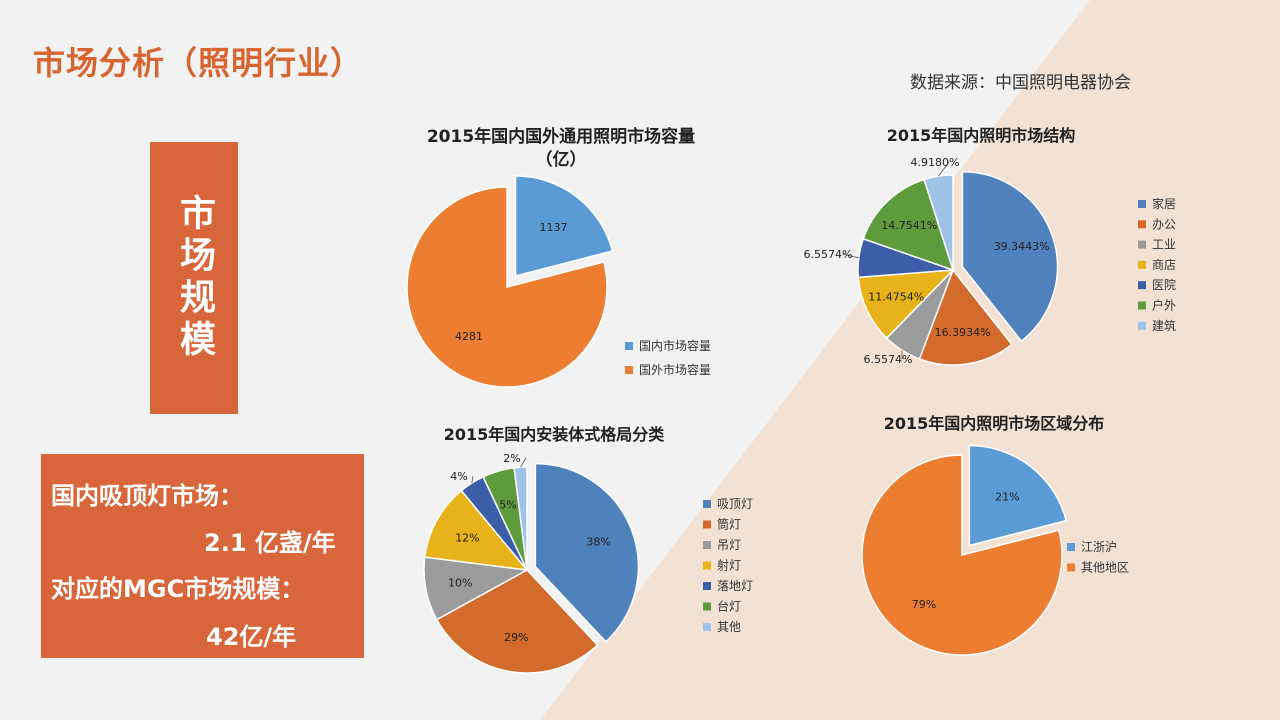 The height and width of the screenshot is (720, 1280). Describe the element at coordinates (1020, 83) in the screenshot. I see `data-source: 数据来源：中国照明电器协会` at that location.